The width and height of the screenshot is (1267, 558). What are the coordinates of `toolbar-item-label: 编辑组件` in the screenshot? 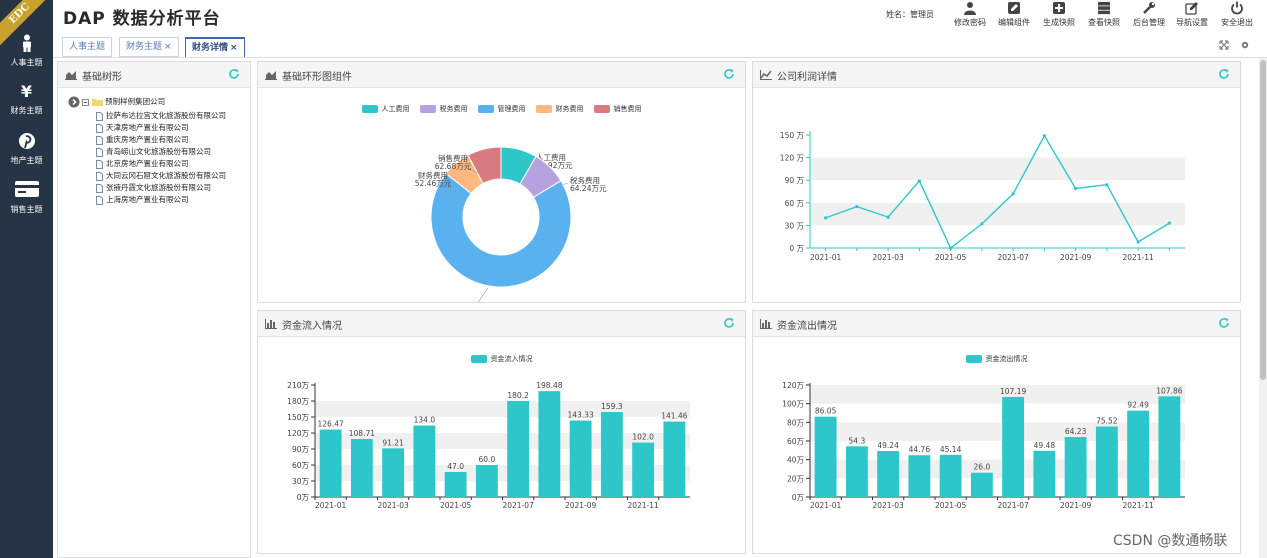 It's located at (1014, 22).